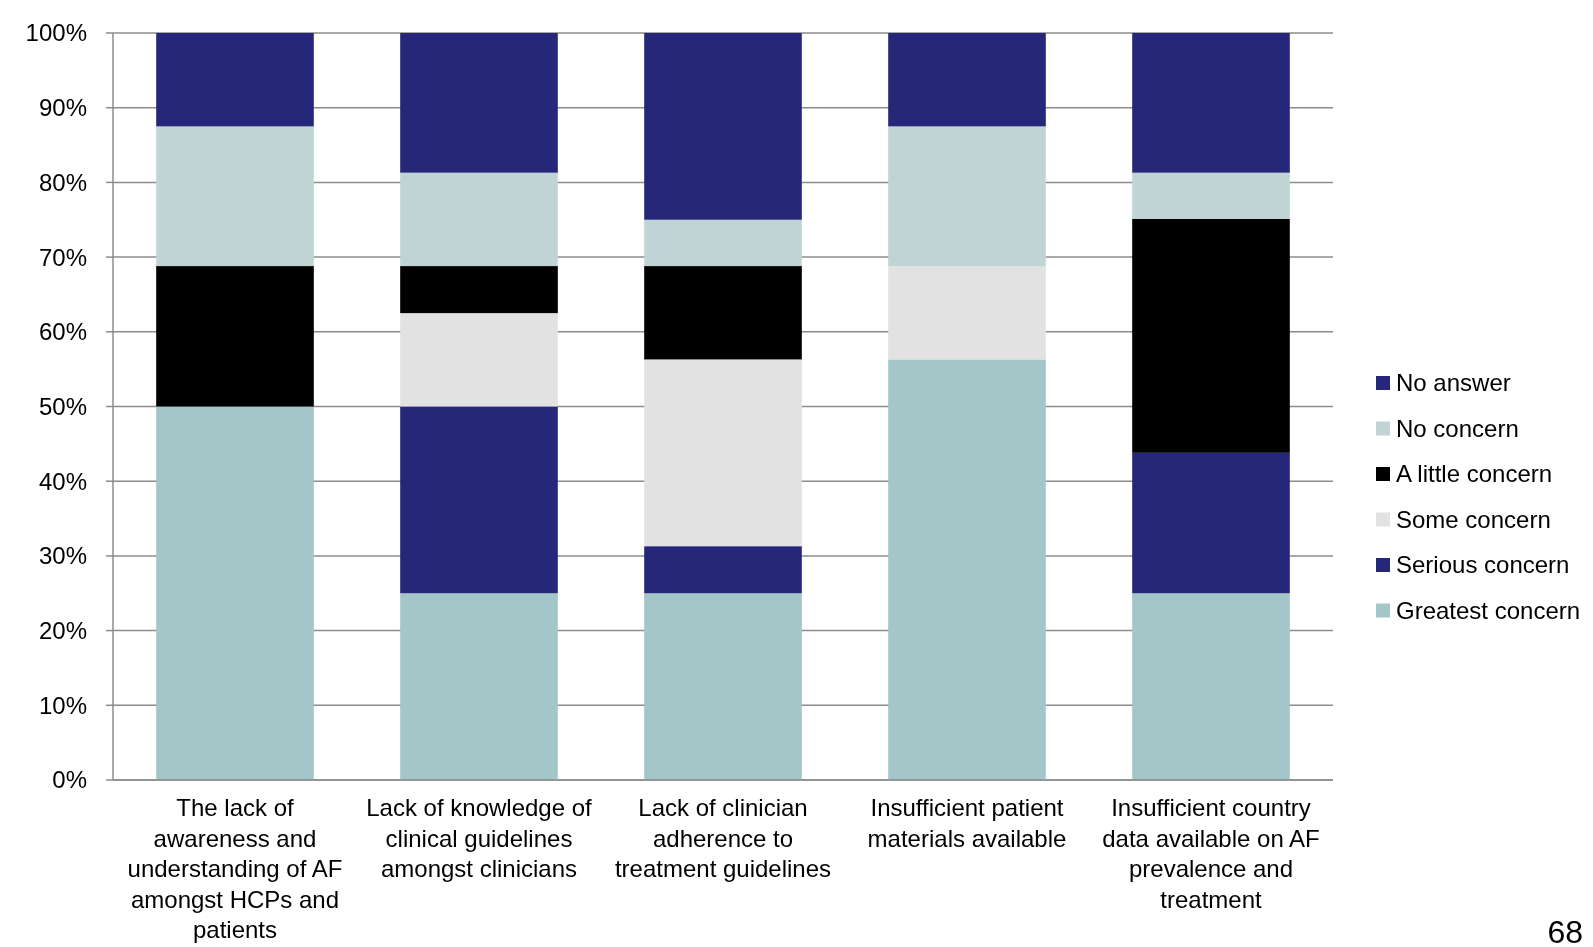 This screenshot has height=947, width=1593. Describe the element at coordinates (62, 108) in the screenshot. I see `y-tick-label: 90%` at that location.